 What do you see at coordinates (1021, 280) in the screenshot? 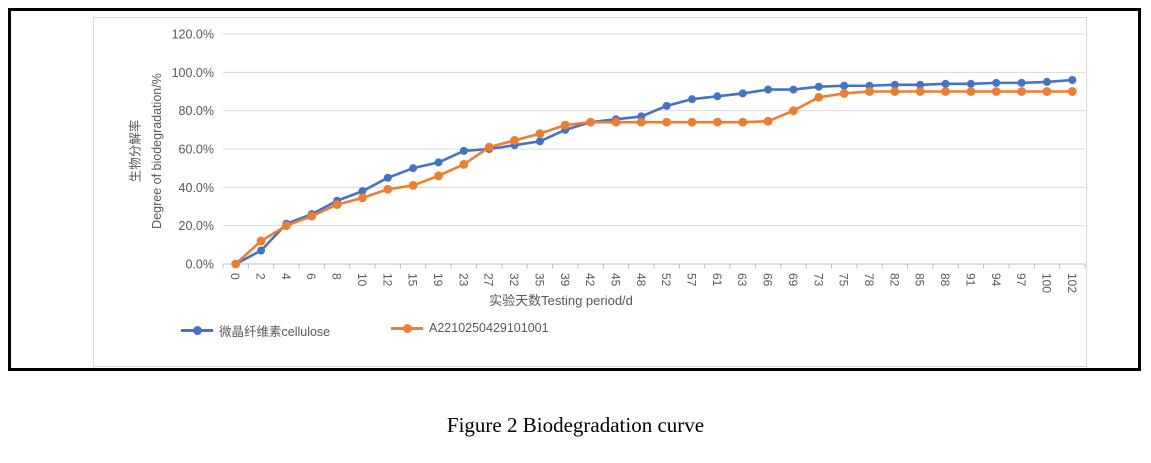
I see `x-tick-label: 97` at bounding box center [1021, 280].